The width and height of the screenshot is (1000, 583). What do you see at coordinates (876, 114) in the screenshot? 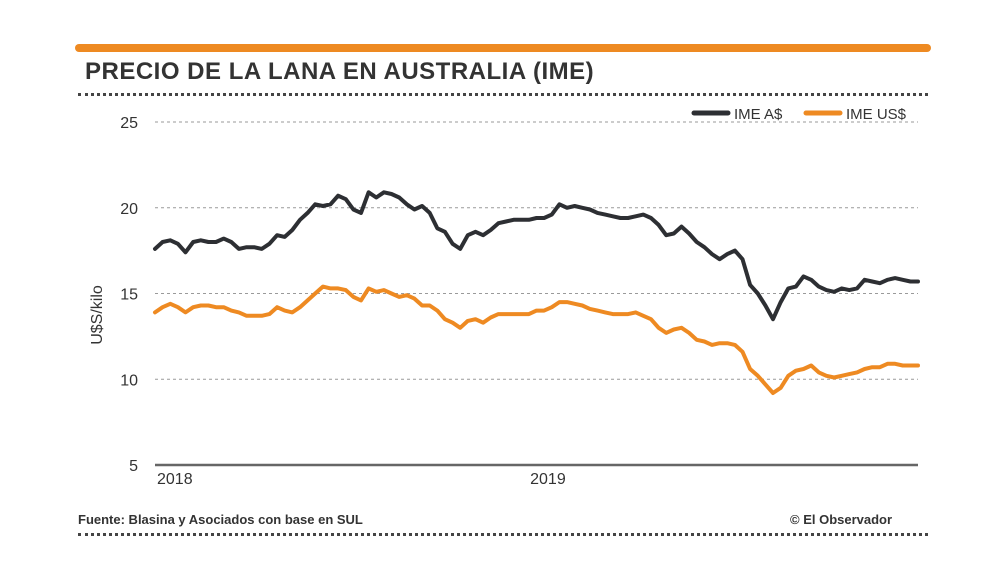
I see `legend-label-ime-us: IME US$` at bounding box center [876, 114].